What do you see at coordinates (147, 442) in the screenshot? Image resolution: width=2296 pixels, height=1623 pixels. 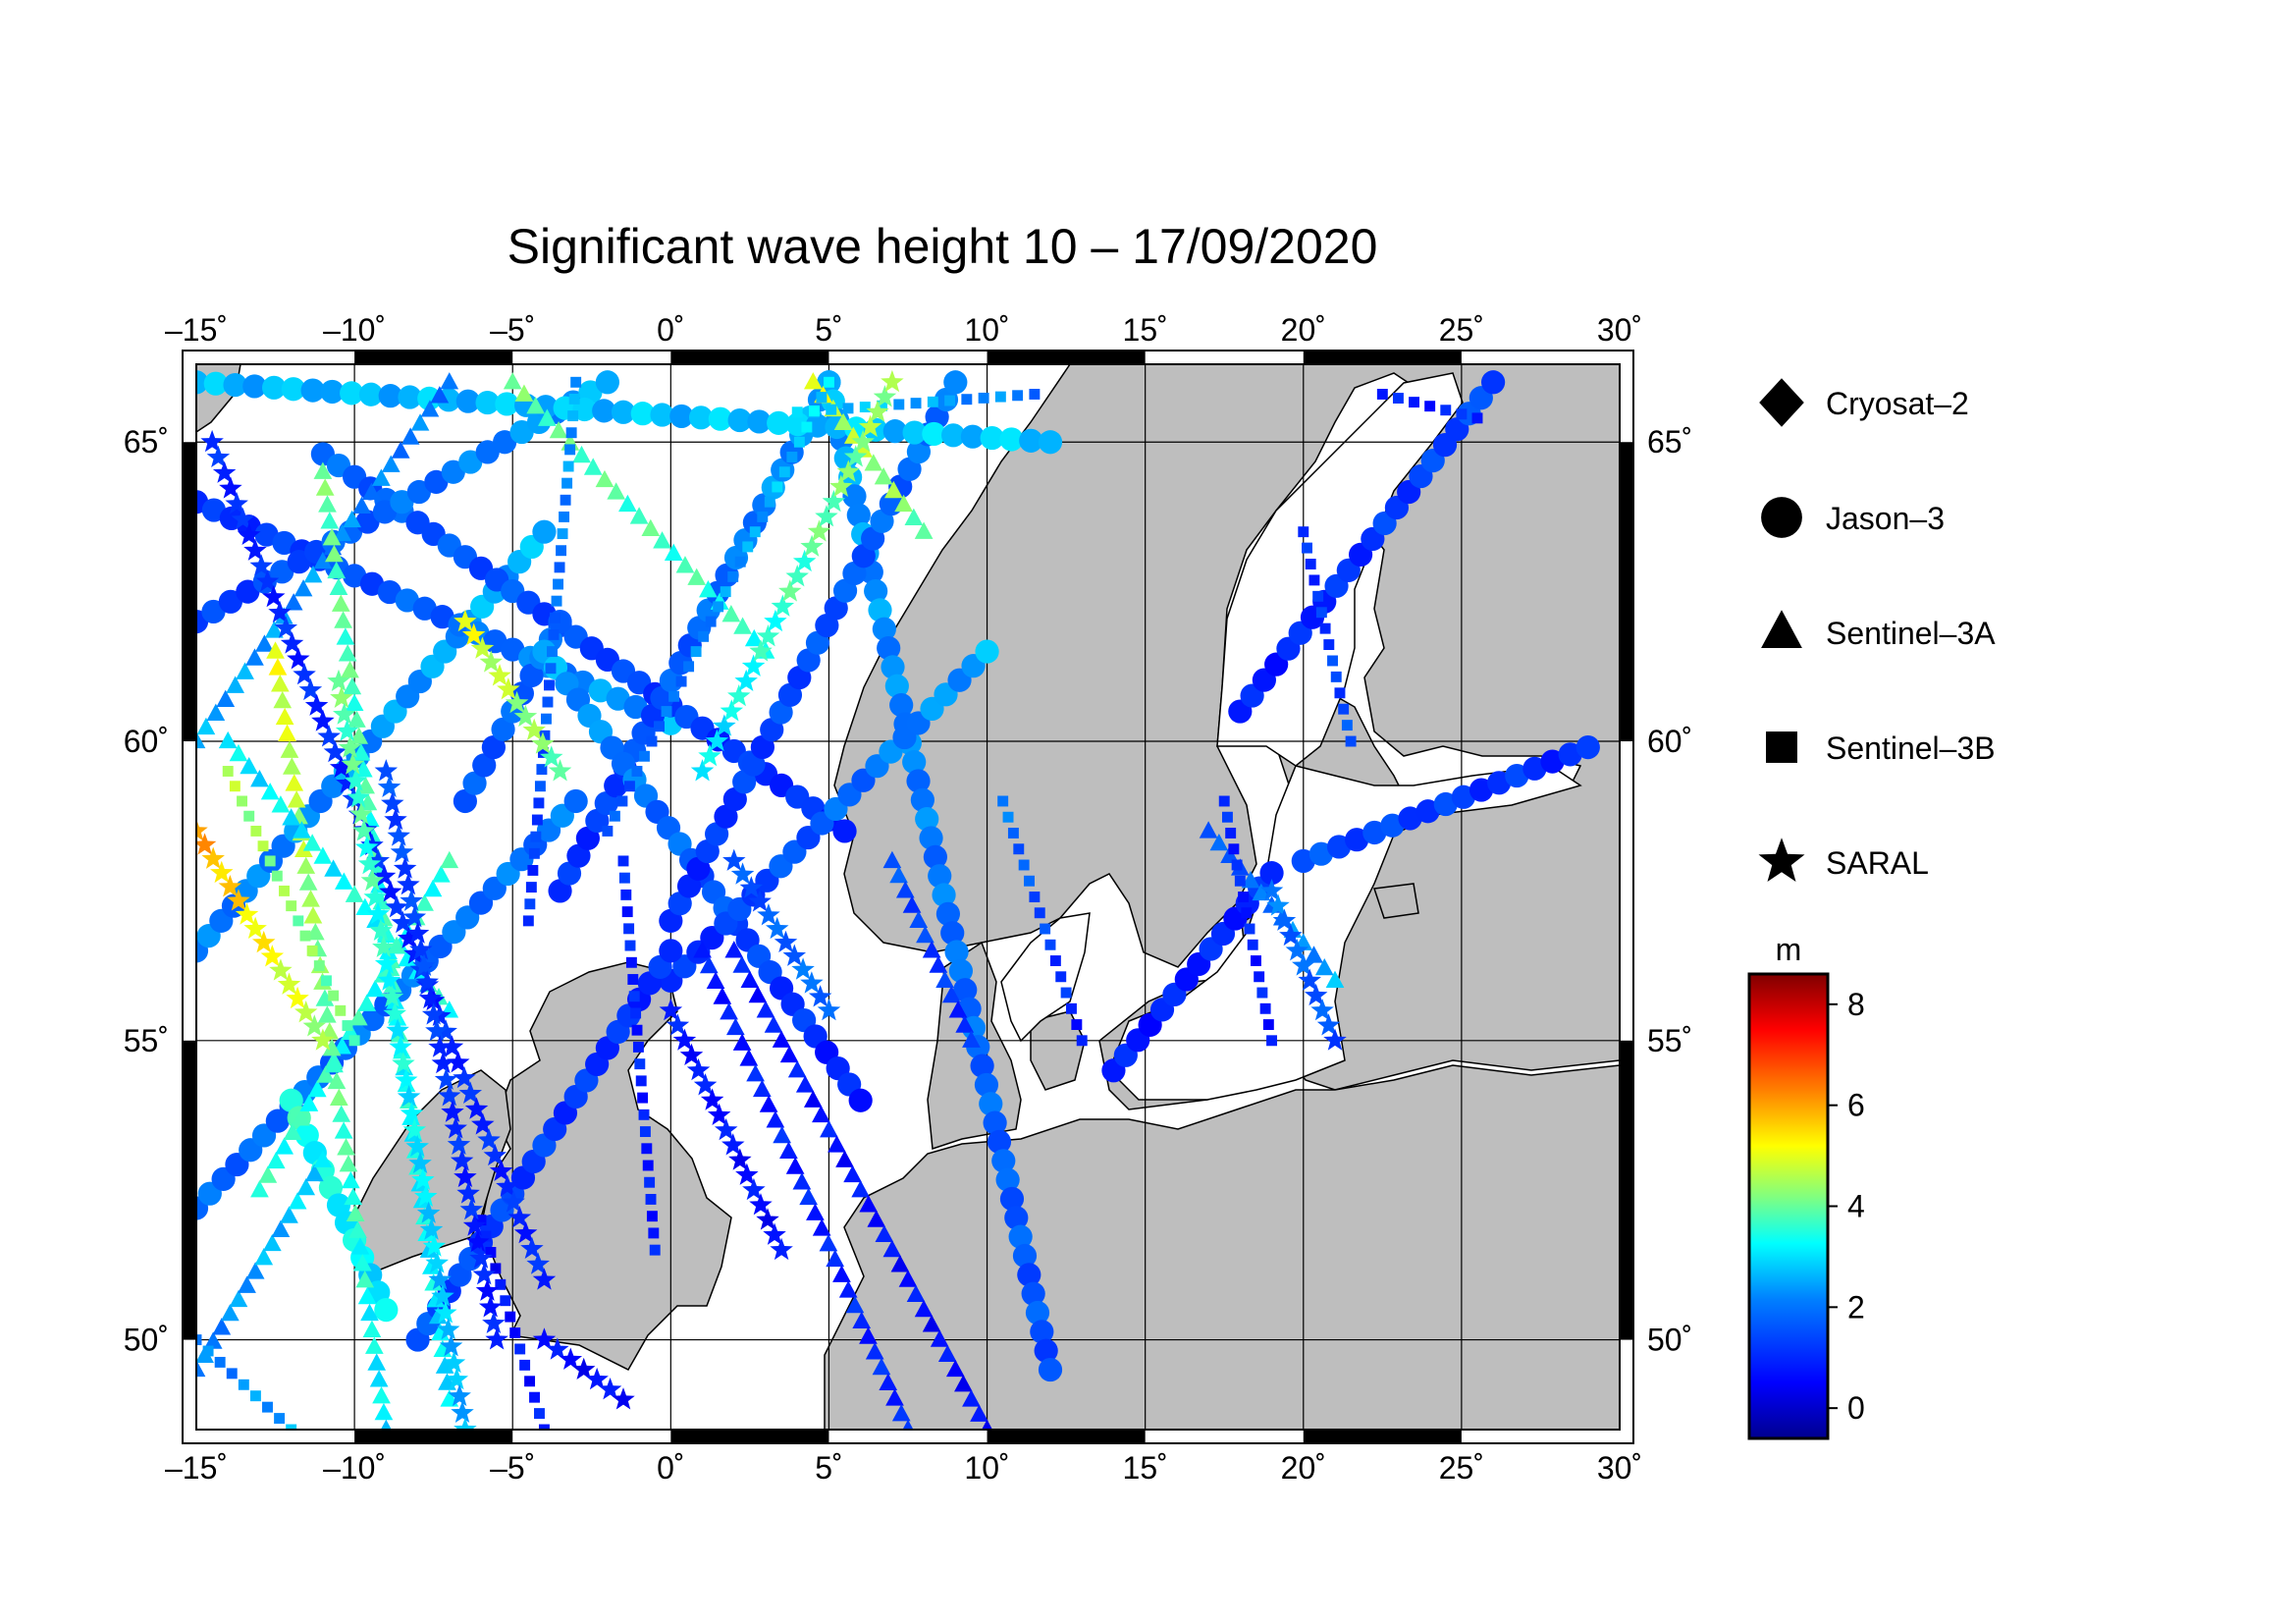 I see `lat-tick-label-left: 65˚` at bounding box center [147, 442].